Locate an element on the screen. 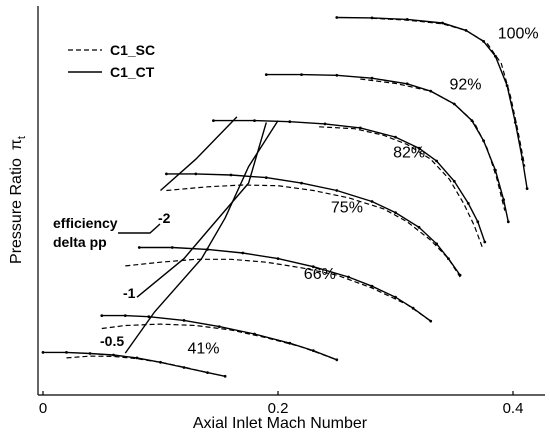 This screenshot has width=550, height=437. annotation-line-2: delta pp is located at coordinates (80, 242).